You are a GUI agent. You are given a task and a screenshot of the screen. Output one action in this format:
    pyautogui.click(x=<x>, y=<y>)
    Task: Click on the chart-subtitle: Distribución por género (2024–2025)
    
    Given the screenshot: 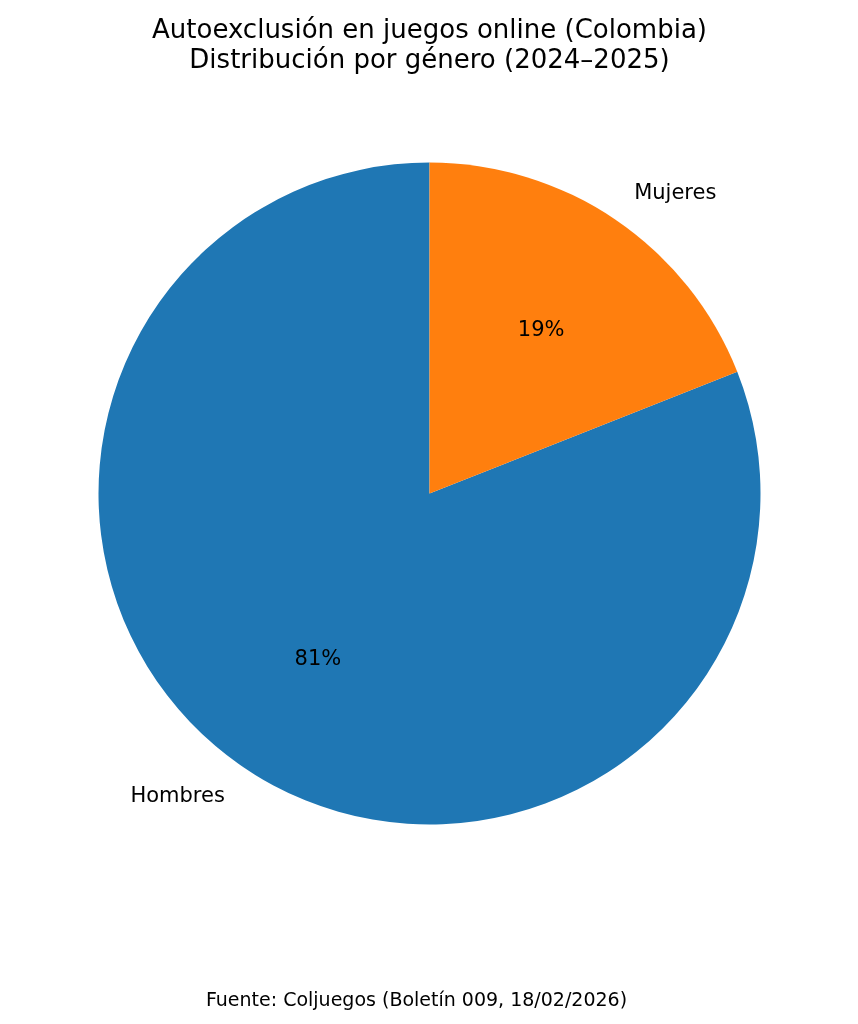 What is the action you would take?
    pyautogui.click(x=429, y=58)
    